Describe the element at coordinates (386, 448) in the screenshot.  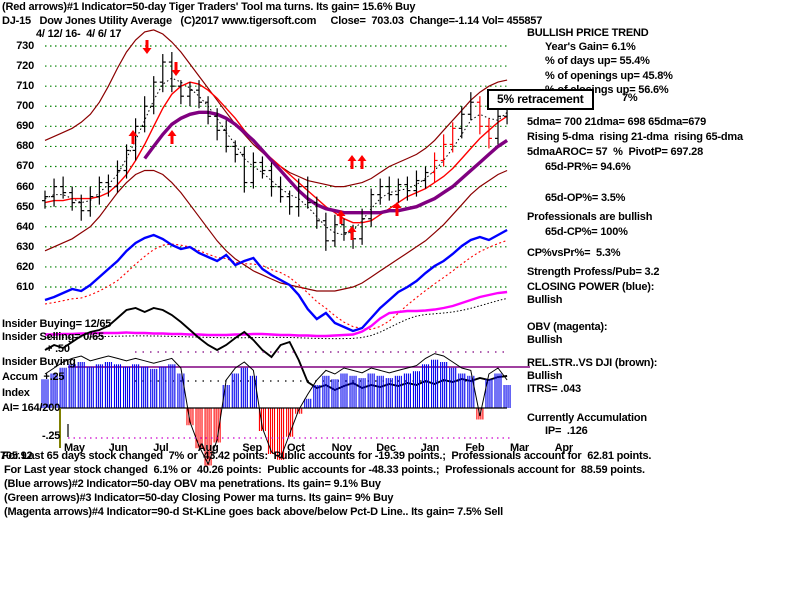
I see `month-label-dec: Dec` at that location.